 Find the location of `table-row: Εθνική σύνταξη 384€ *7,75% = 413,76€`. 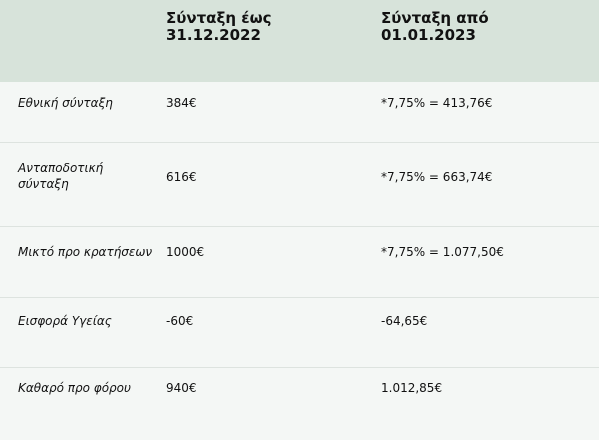

table-row: Εθνική σύνταξη 384€ *7,75% = 413,76€ is located at coordinates (299, 112).